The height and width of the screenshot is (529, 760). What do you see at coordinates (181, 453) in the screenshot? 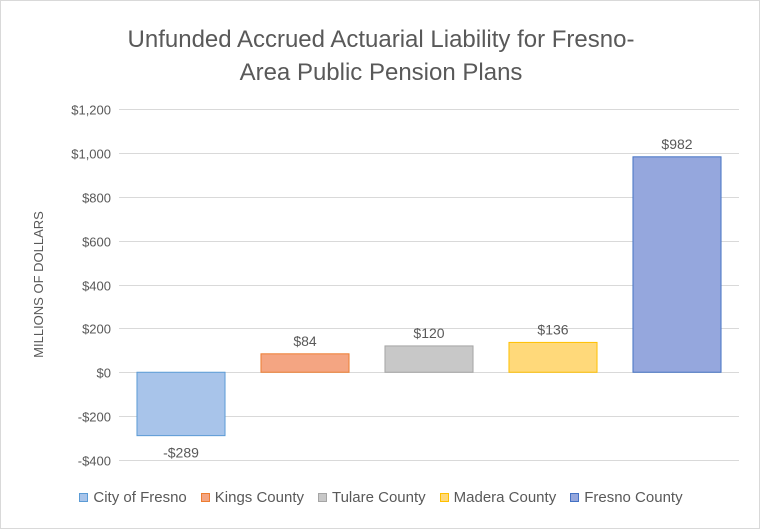
I see `data-label-city-of-fresno: -$289` at bounding box center [181, 453].